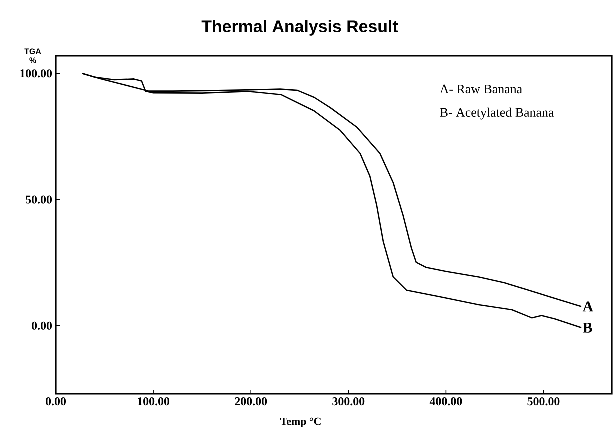 Image resolution: width=616 pixels, height=432 pixels. Describe the element at coordinates (36, 74) in the screenshot. I see `y-tick-label: 100.00` at that location.